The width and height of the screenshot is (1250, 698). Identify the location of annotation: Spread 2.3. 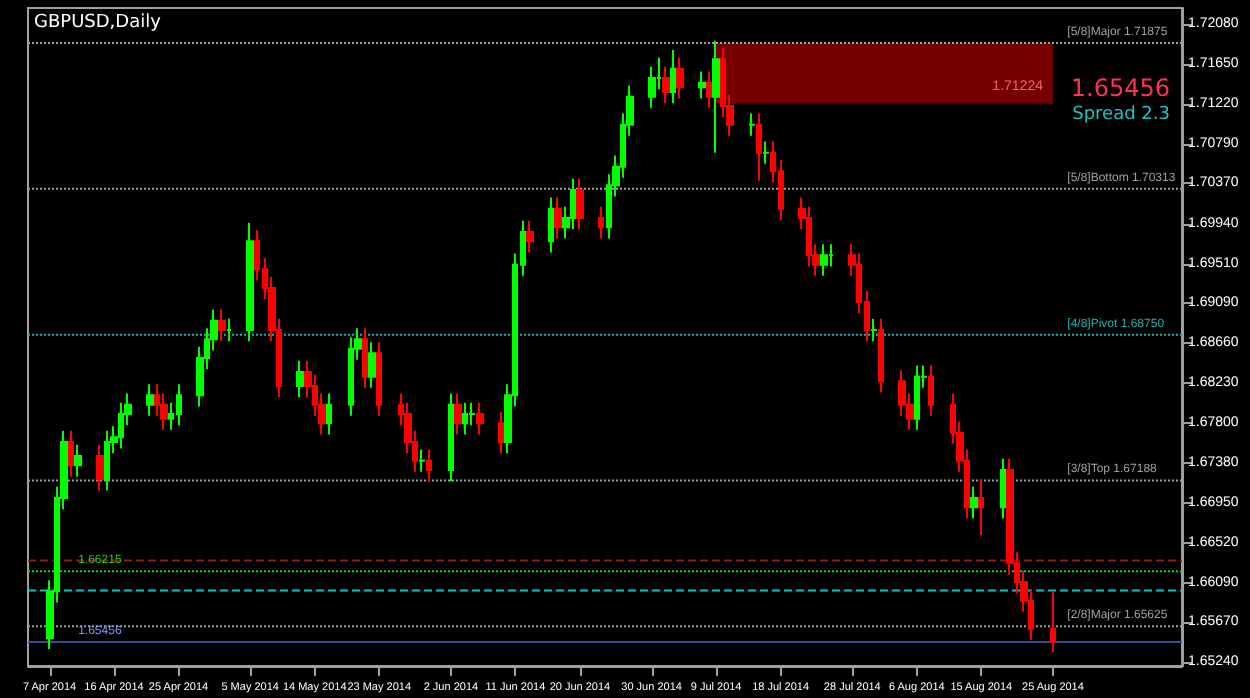
(1121, 115).